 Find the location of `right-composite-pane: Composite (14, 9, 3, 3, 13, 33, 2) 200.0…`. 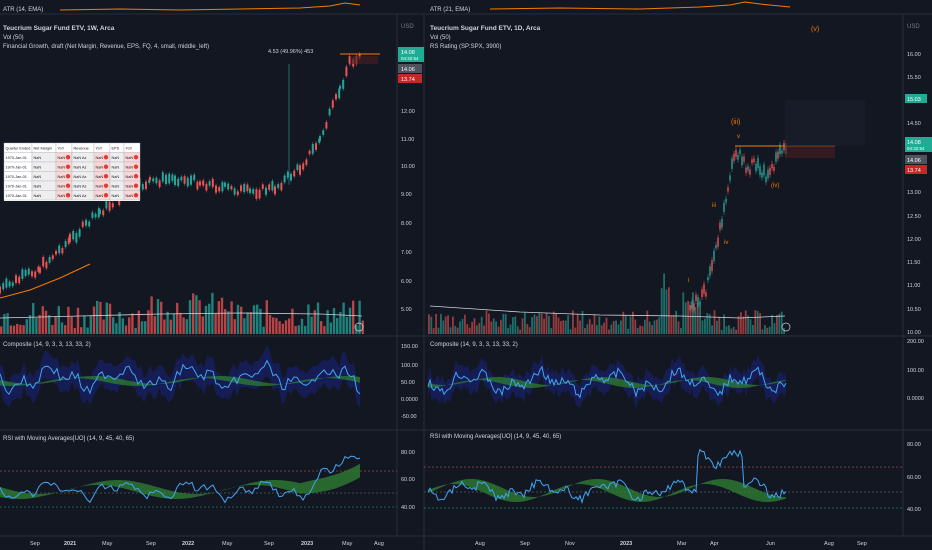

right-composite-pane: Composite (14, 9, 3, 3, 13, 33, 2) 200.0… is located at coordinates (675, 374).